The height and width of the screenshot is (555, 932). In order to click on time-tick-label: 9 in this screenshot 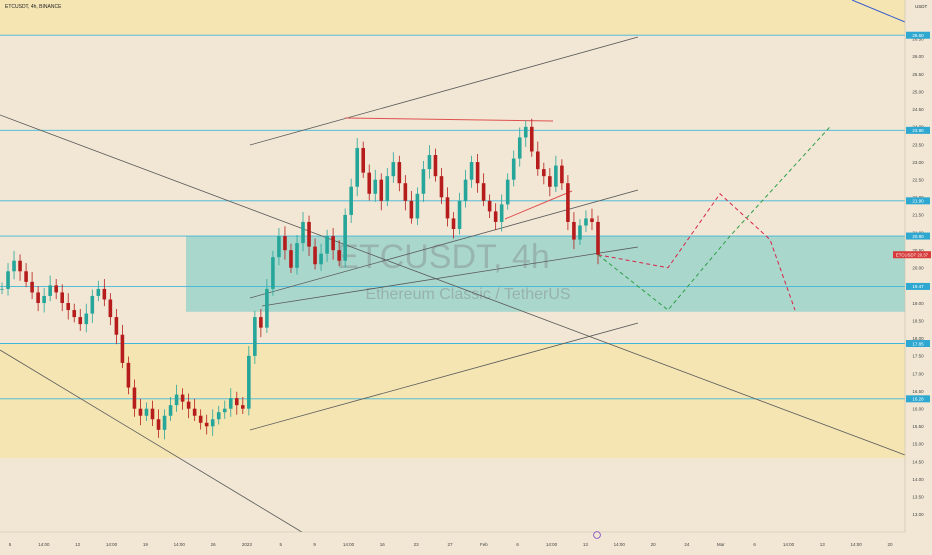, I will do `click(314, 544)`.